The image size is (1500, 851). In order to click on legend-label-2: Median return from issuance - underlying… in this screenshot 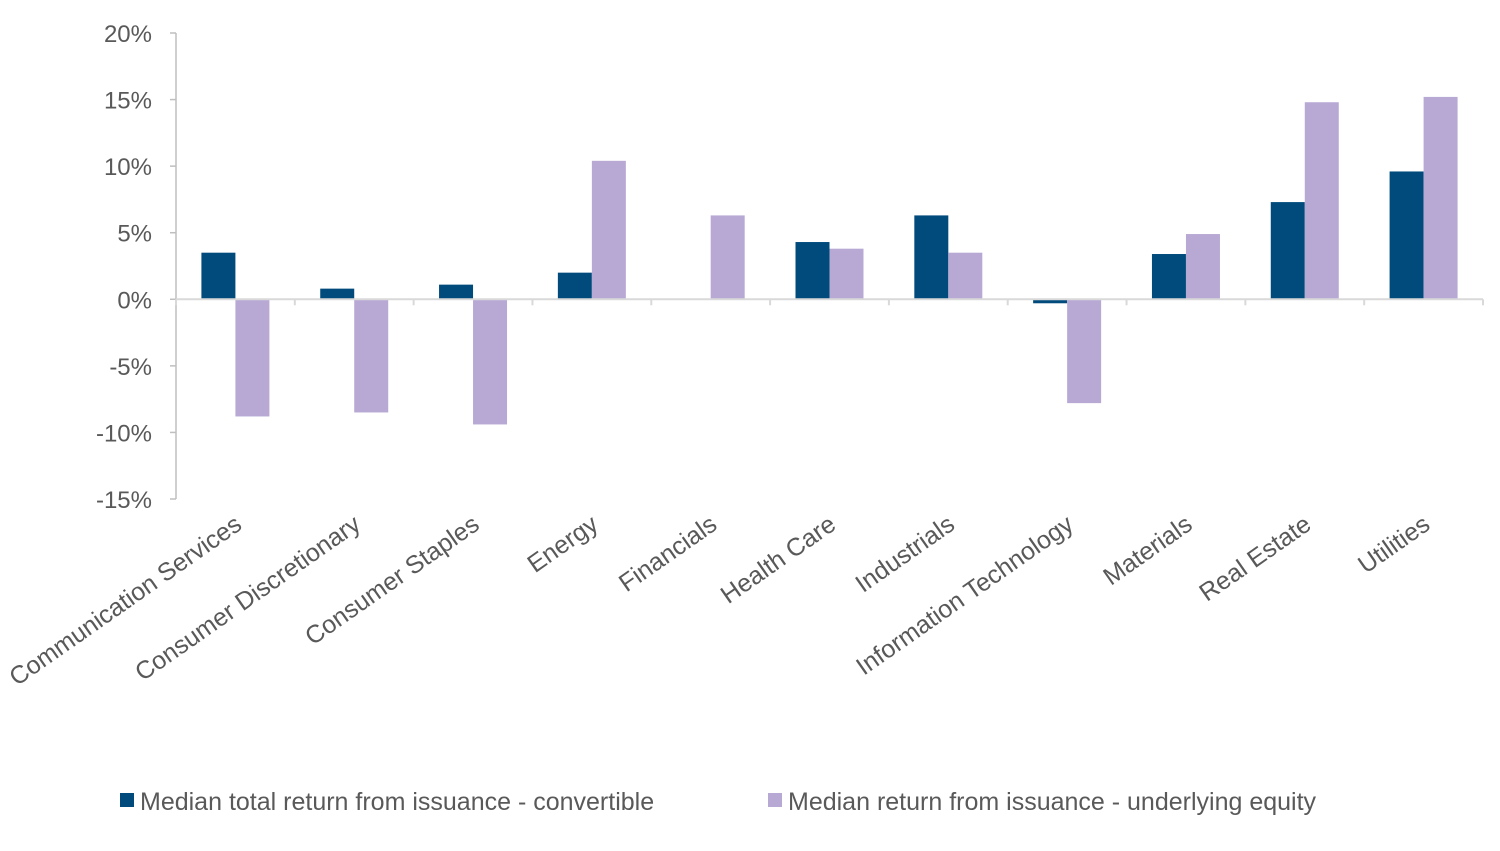, I will do `click(1052, 802)`.